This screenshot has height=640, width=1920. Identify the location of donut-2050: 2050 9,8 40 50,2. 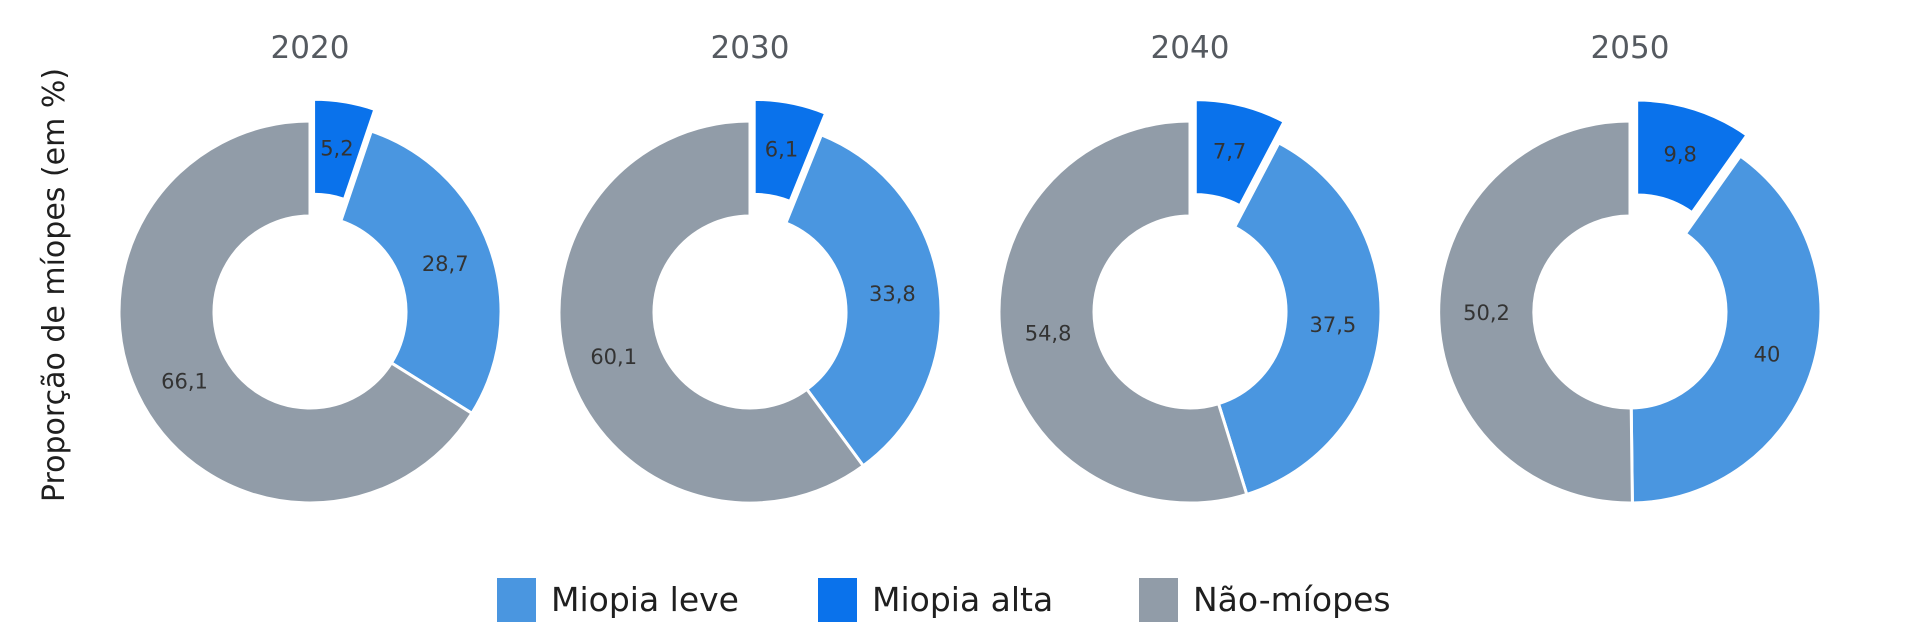
(1630, 267).